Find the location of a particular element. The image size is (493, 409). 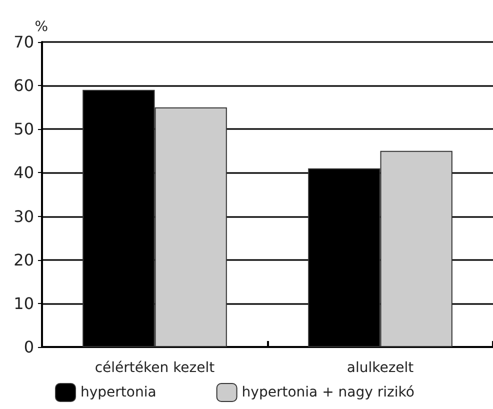

y-tick-label: 40 is located at coordinates (24, 172).